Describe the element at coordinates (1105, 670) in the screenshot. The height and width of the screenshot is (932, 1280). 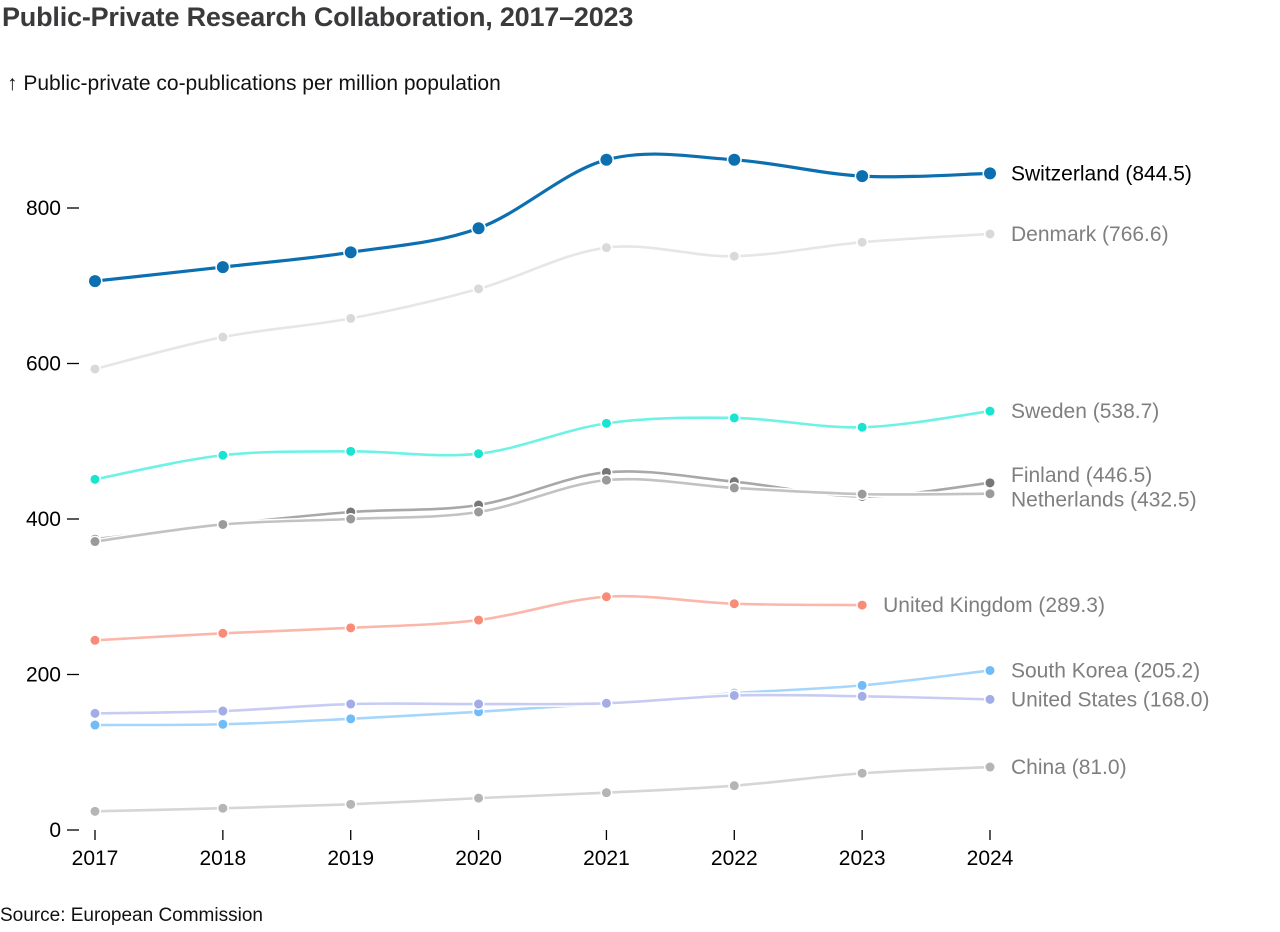
I see `series-label-south-korea: South Korea (205.2)` at that location.